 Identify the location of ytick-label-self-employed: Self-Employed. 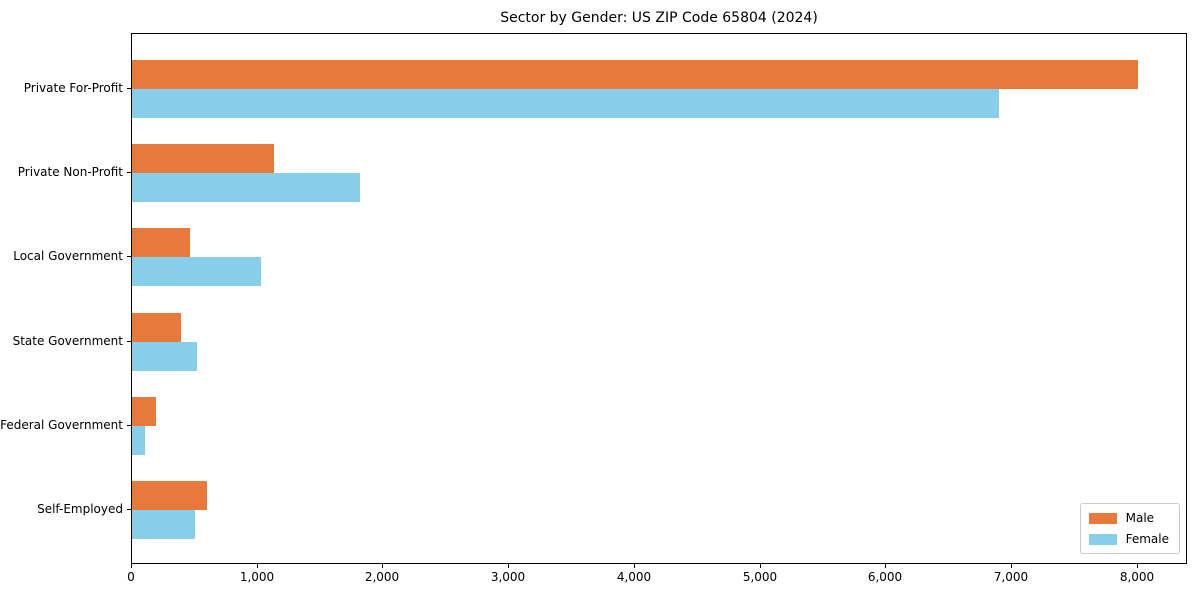
(80, 509).